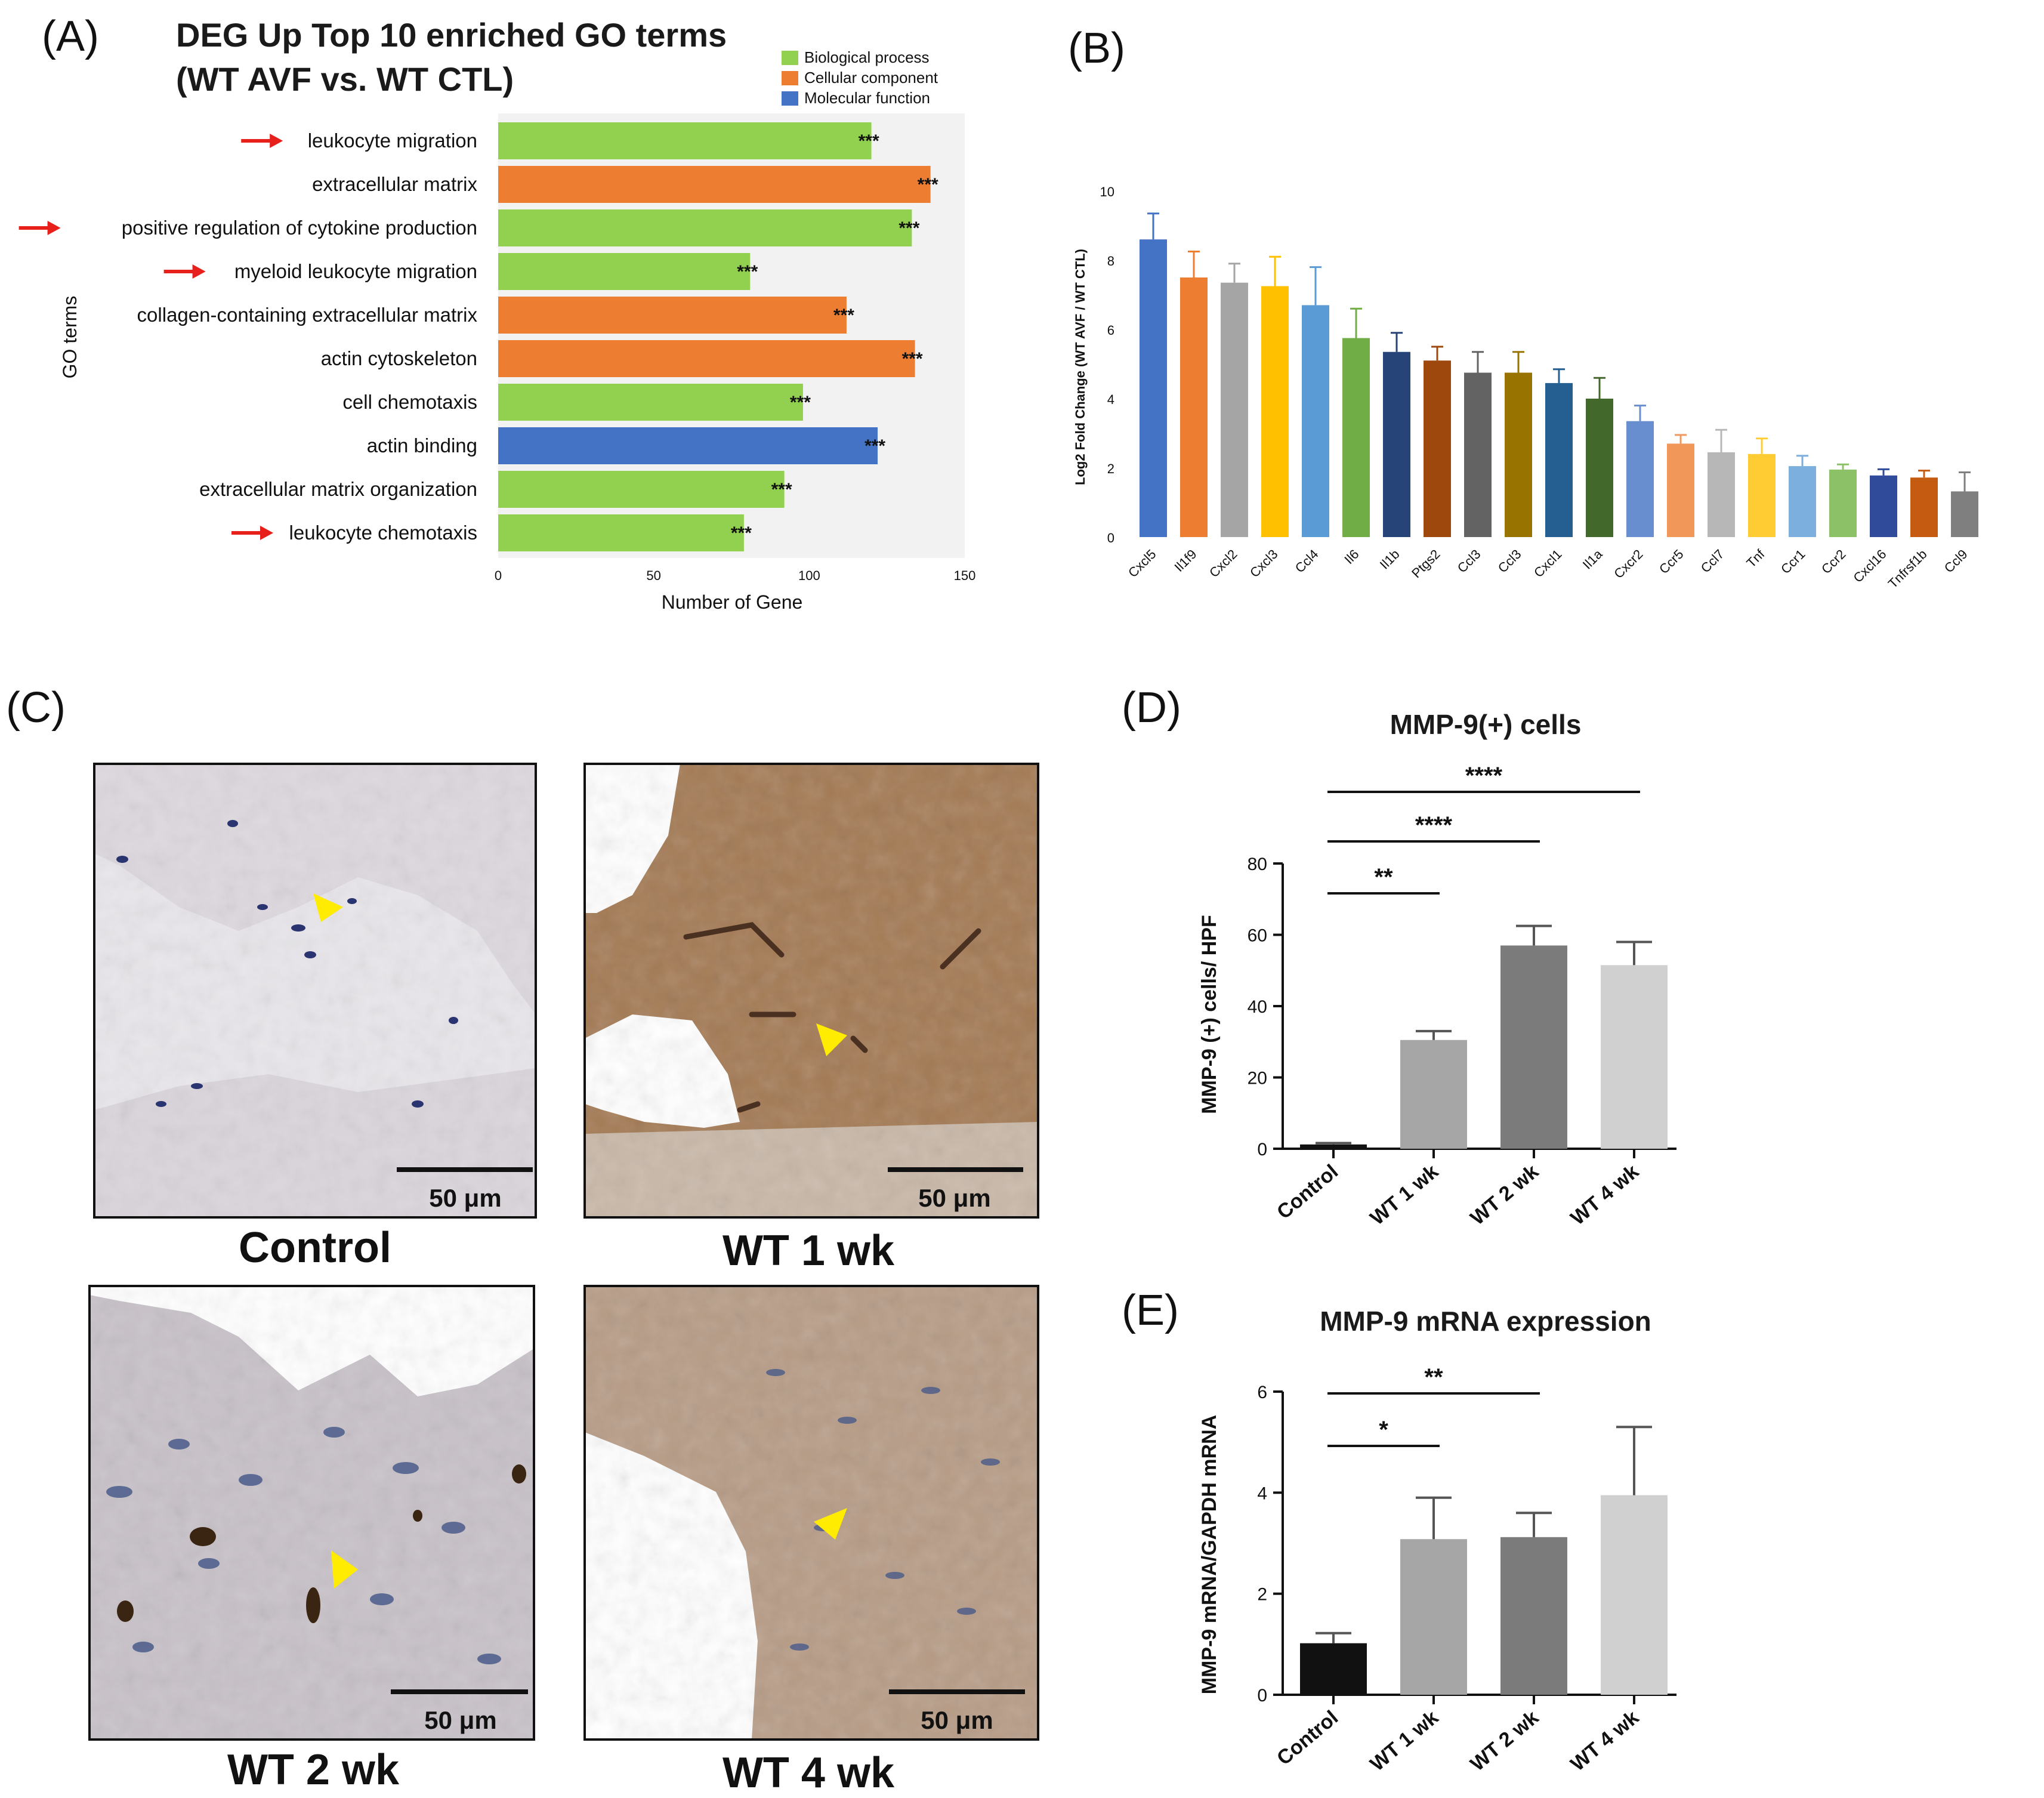  Describe the element at coordinates (395, 184) in the screenshot. I see `go-term-label: extracellular matrix` at that location.